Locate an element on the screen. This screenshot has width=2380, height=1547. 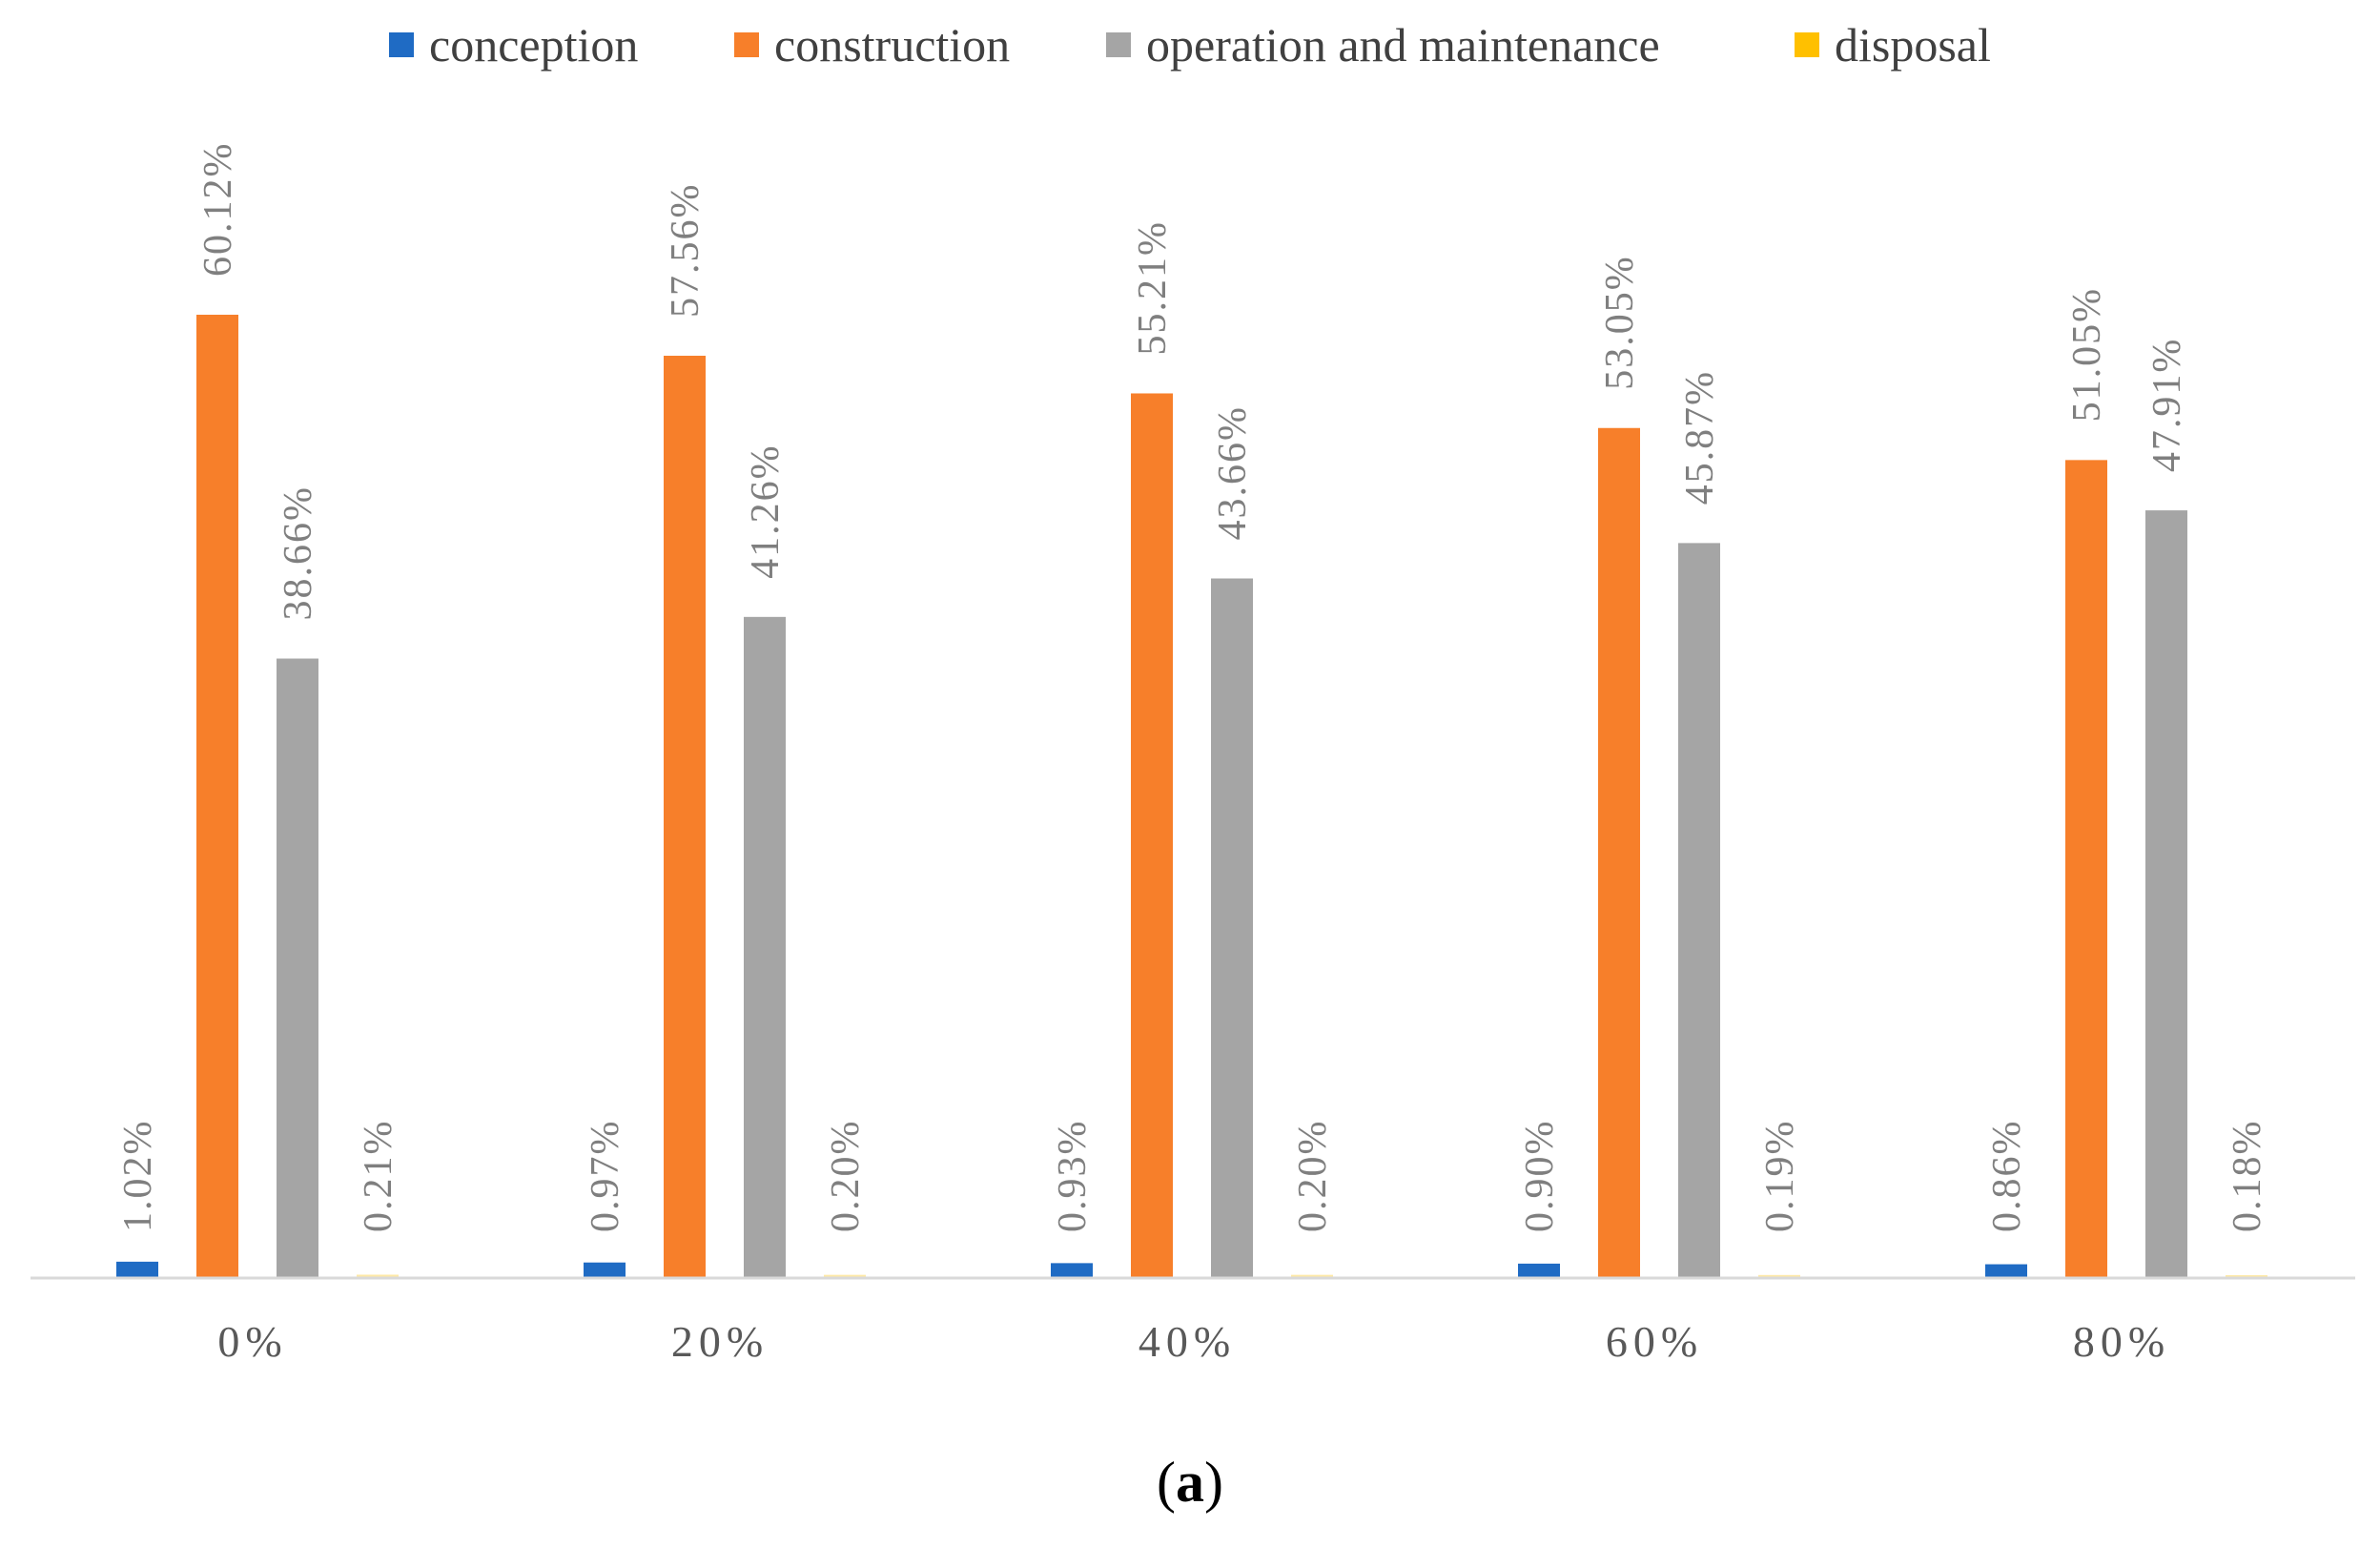
x-tick-60: 60% is located at coordinates (1654, 1341).